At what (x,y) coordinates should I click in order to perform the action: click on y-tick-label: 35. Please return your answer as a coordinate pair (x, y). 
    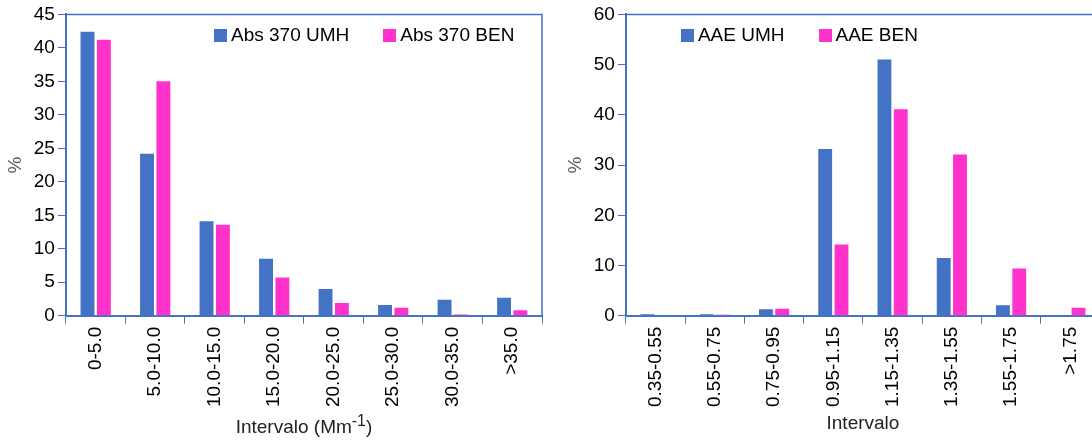
    Looking at the image, I should click on (44, 80).